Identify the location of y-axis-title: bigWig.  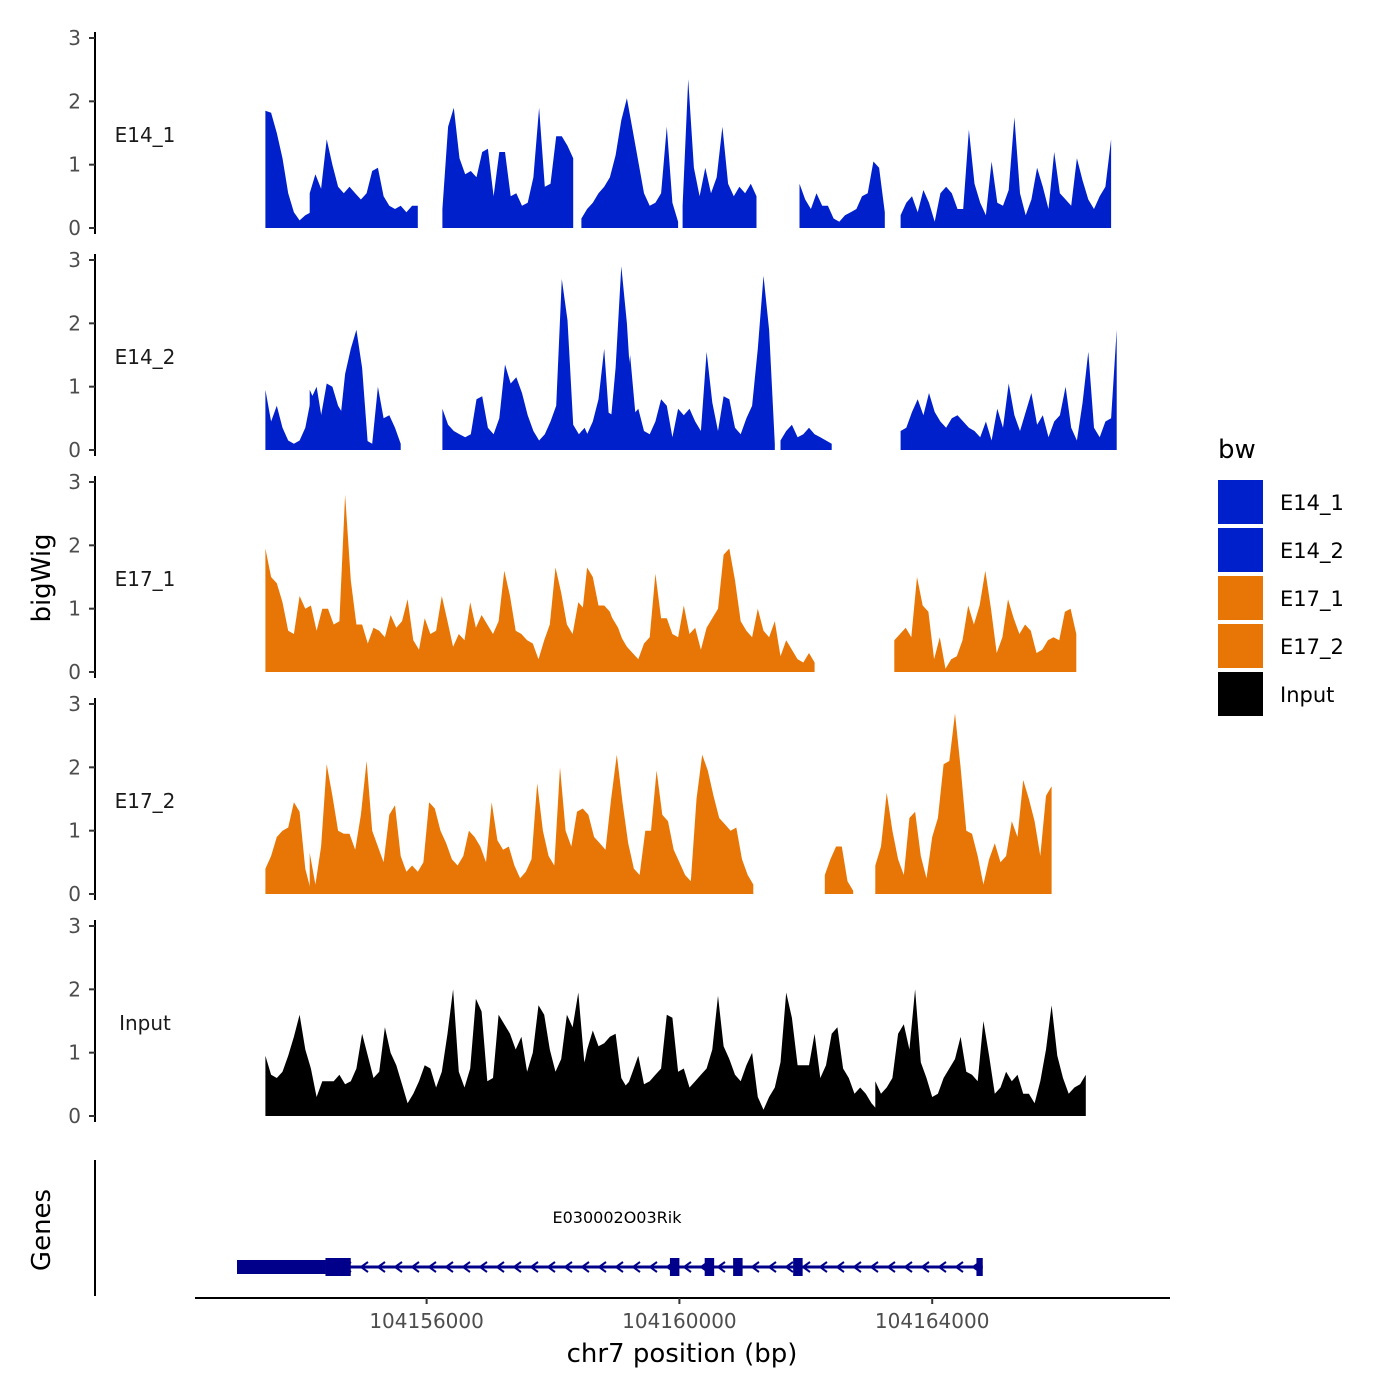
(42, 577).